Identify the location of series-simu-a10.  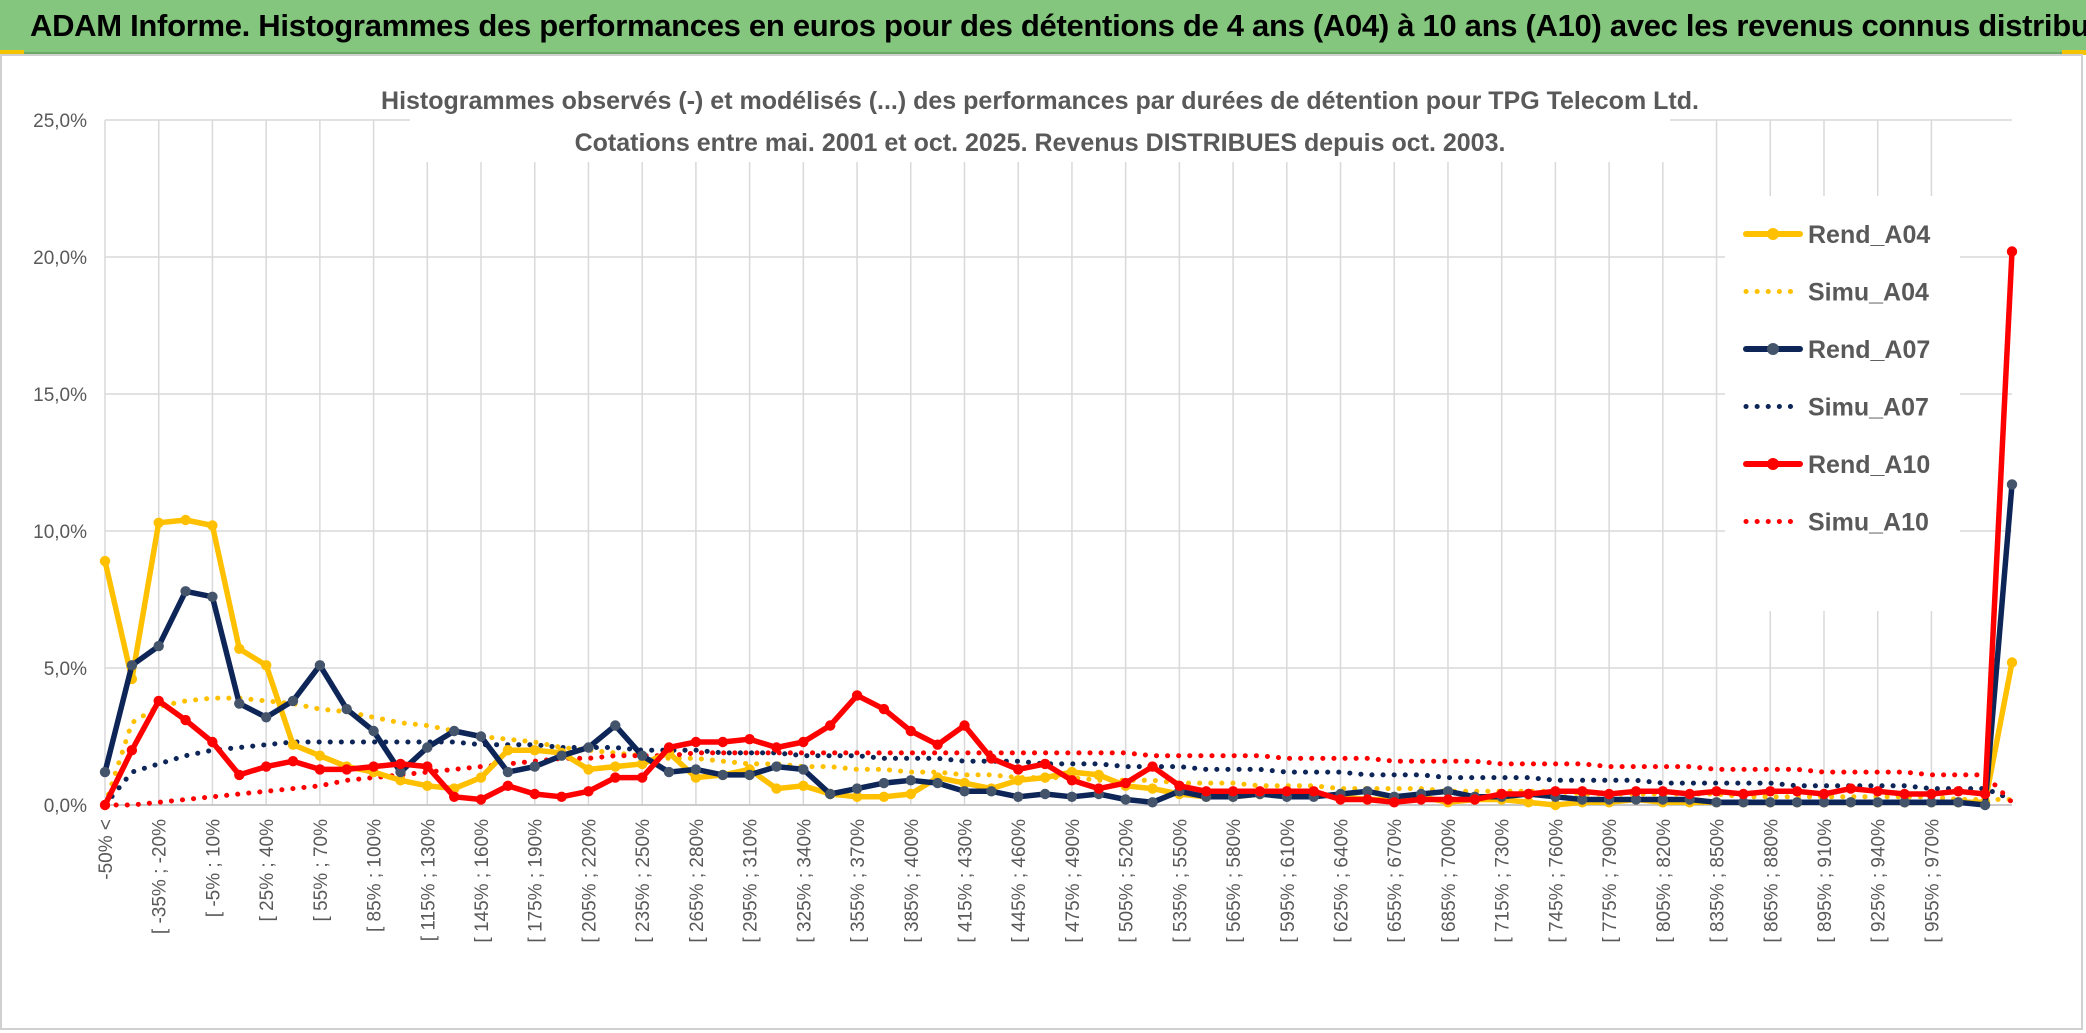
(1058, 779).